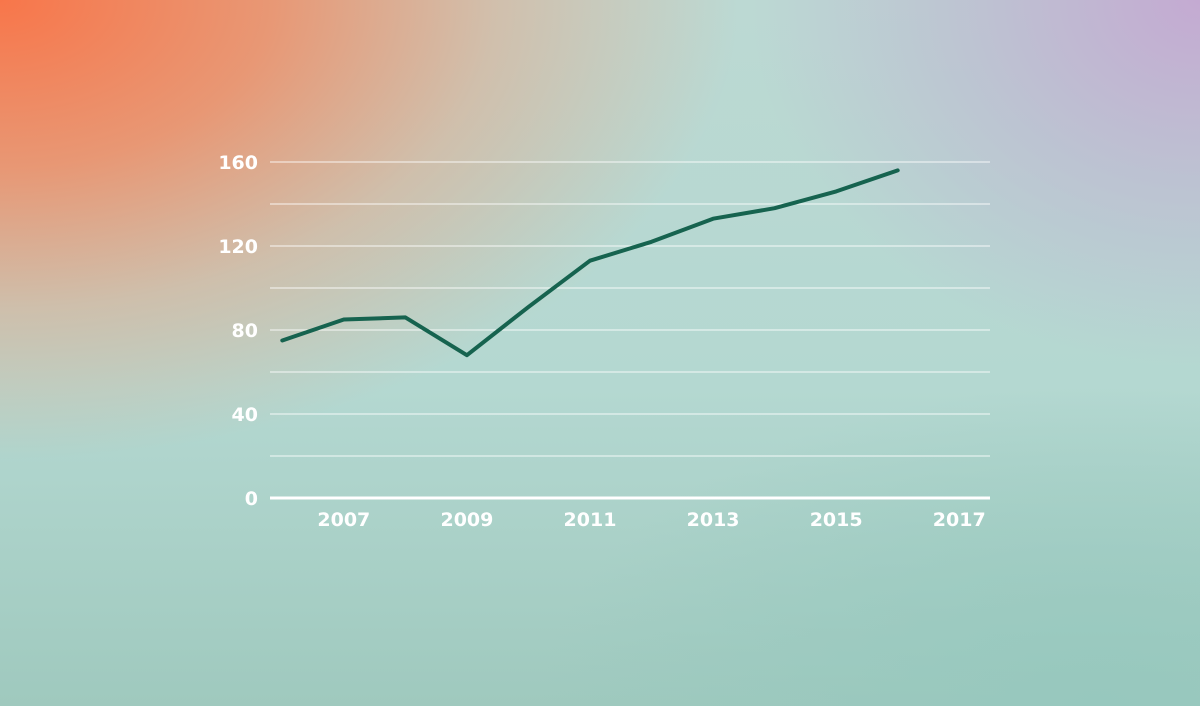 The width and height of the screenshot is (1200, 706). I want to click on y-tick-label: 120, so click(238, 247).